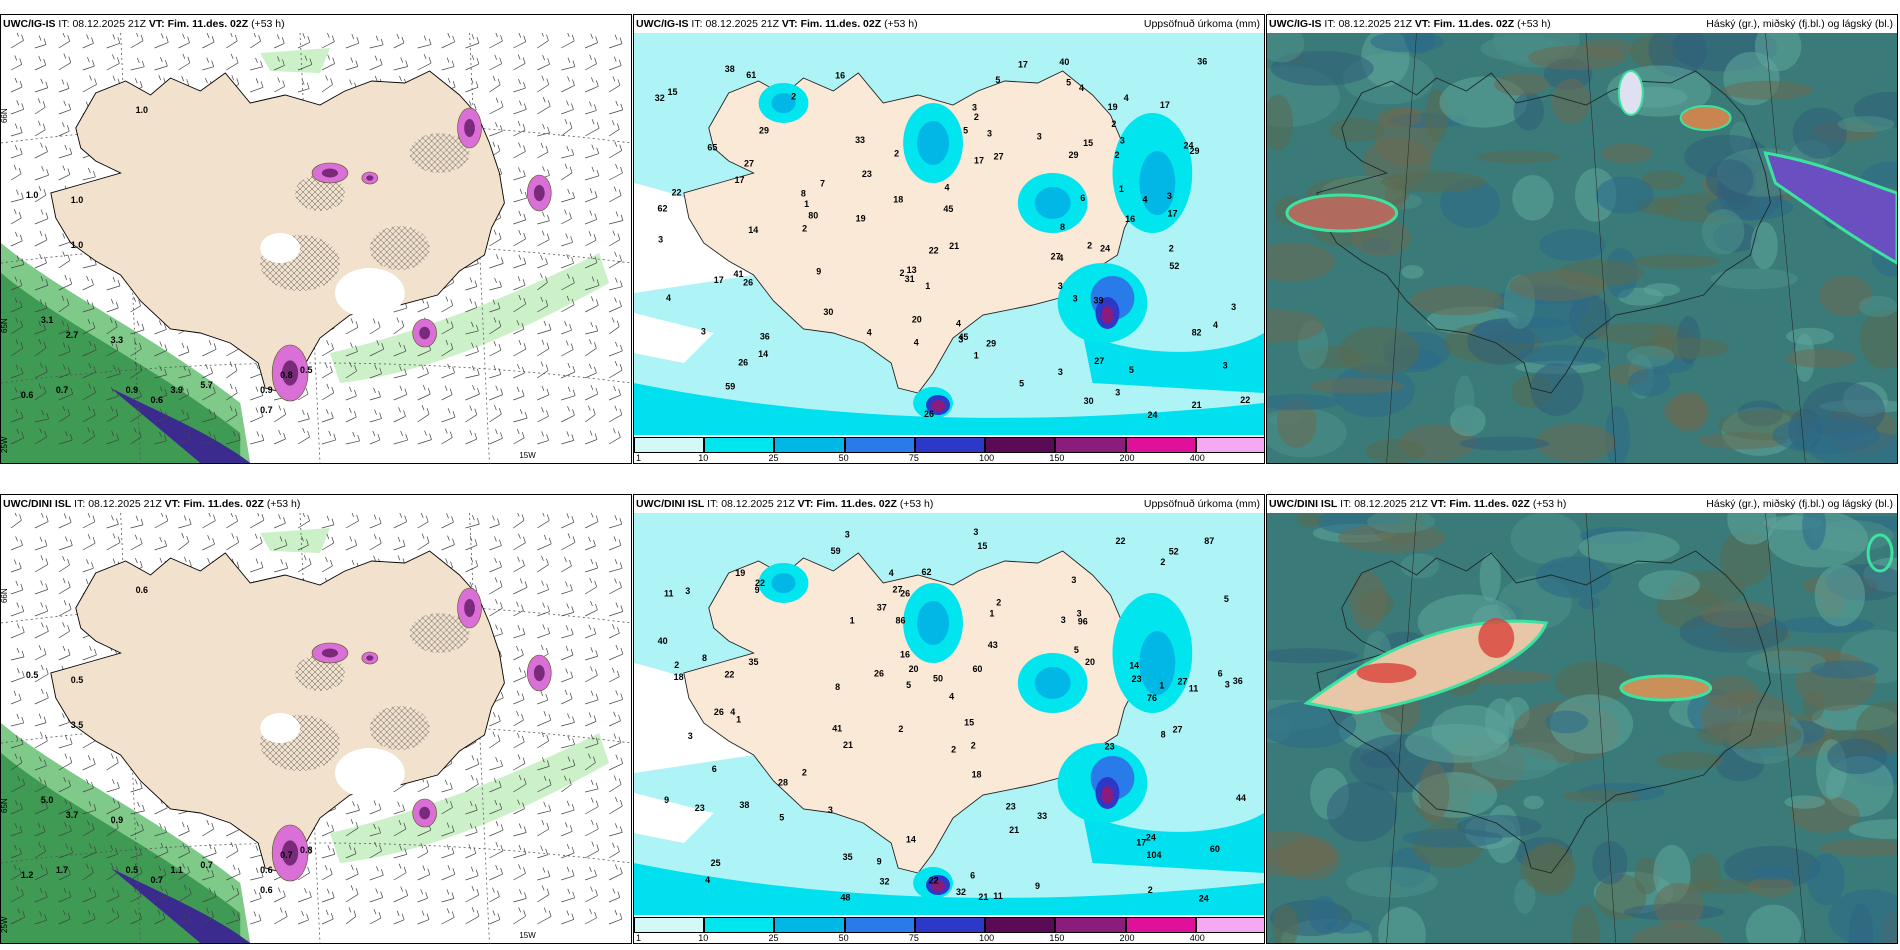  Describe the element at coordinates (843, 458) in the screenshot. I see `colorbar-tick: 50` at that location.